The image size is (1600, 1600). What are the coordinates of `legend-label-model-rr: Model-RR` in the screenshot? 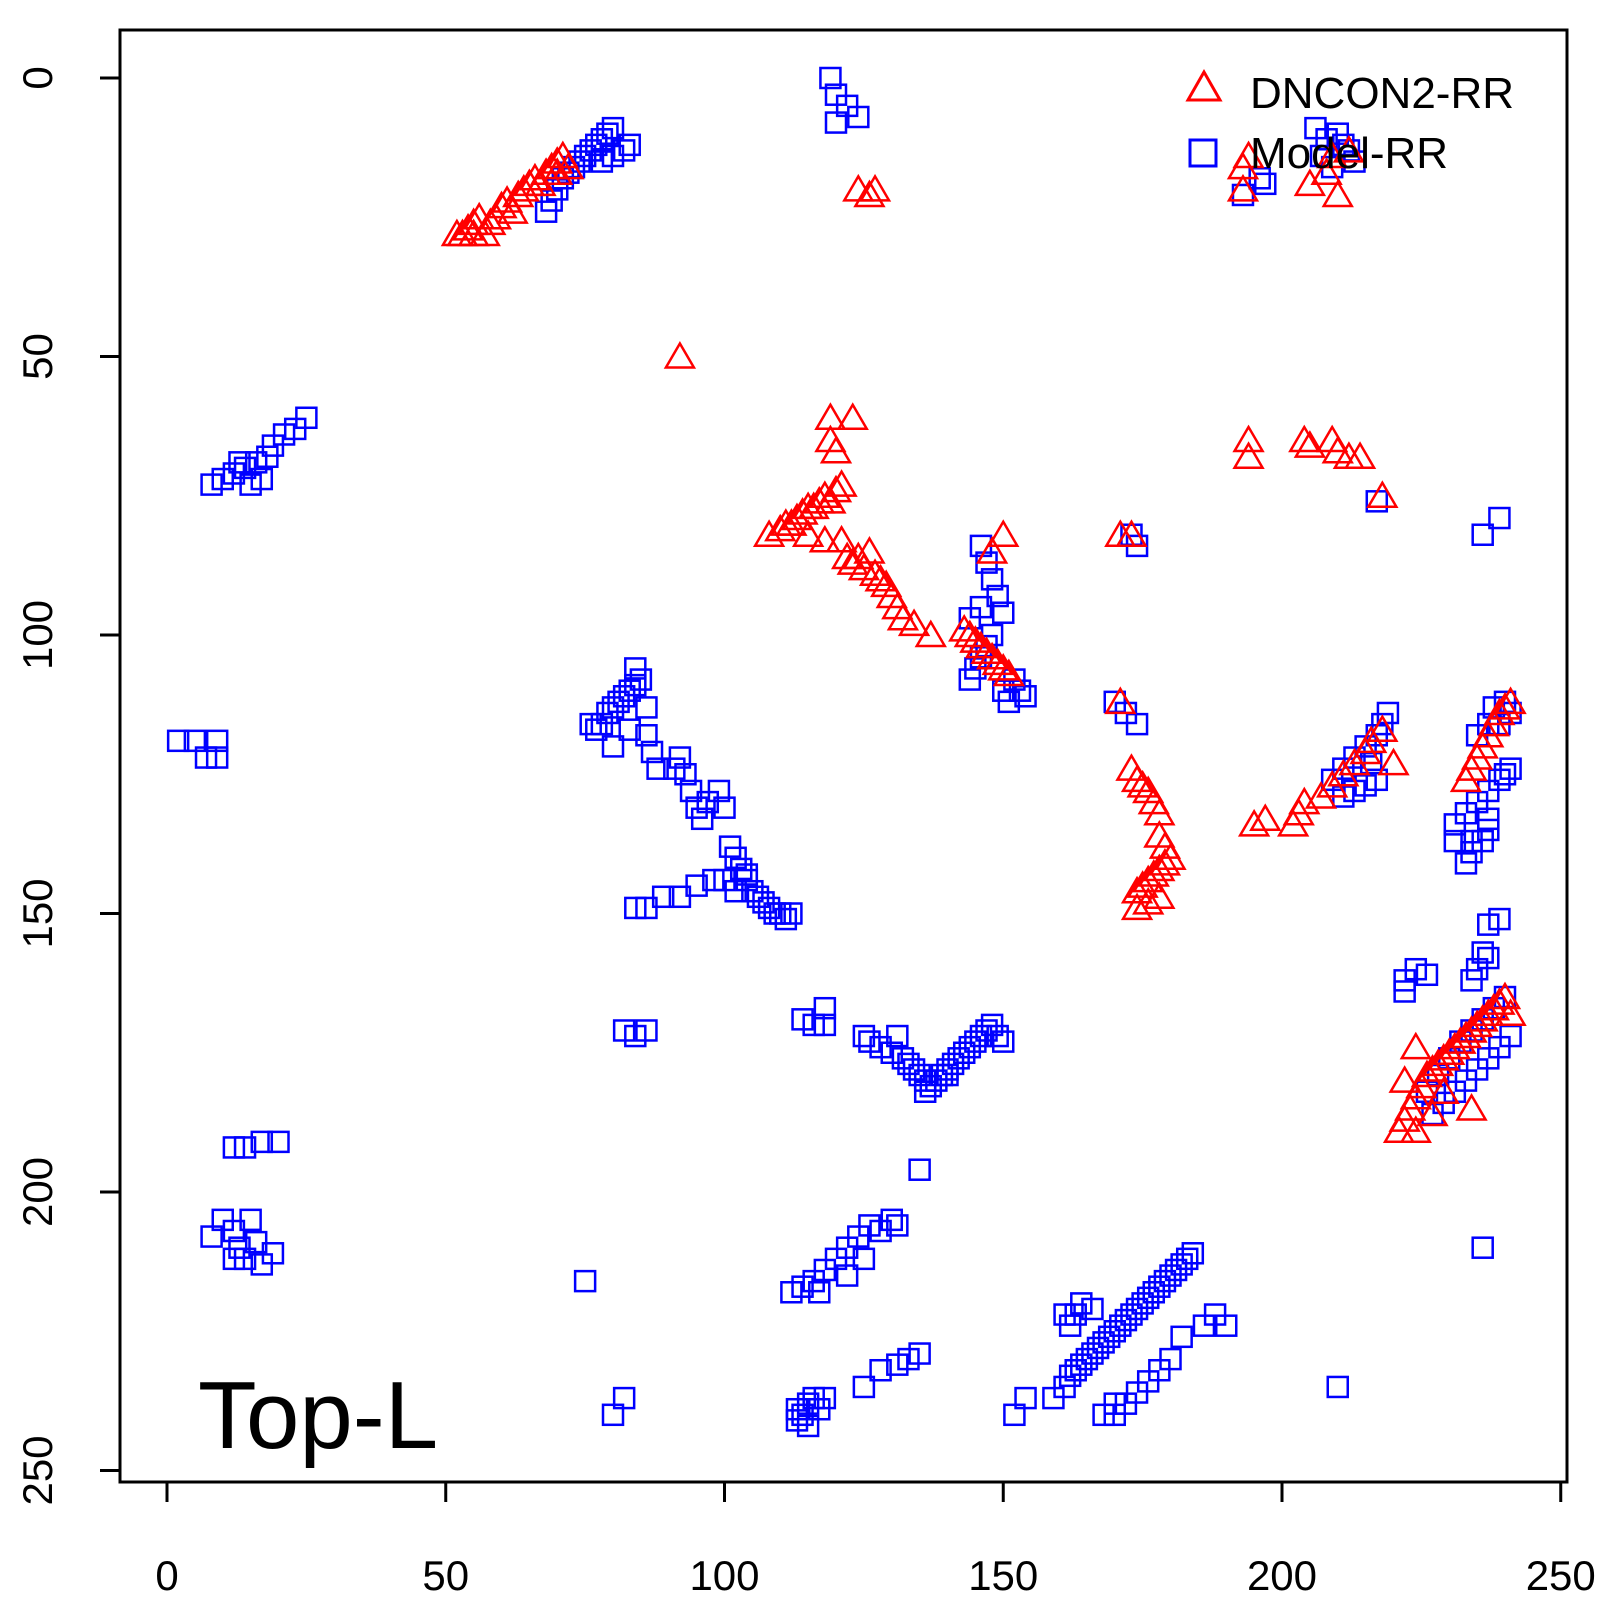 It's located at (1349, 153).